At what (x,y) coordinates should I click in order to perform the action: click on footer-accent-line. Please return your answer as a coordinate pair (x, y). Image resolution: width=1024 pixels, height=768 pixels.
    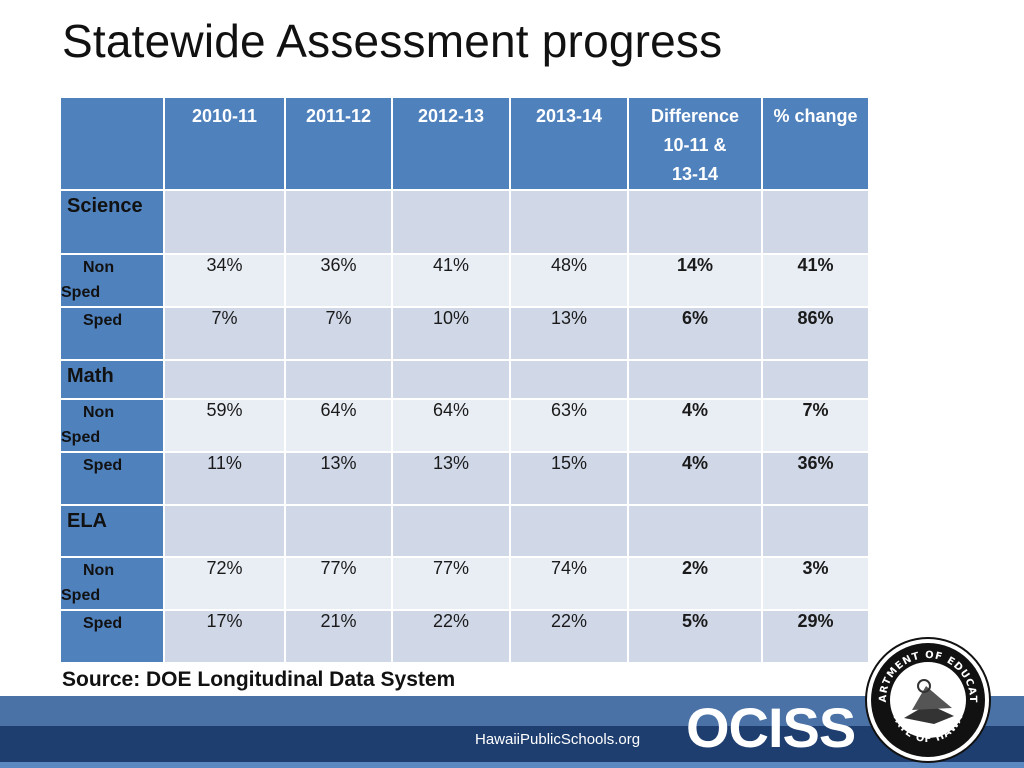
    Looking at the image, I should click on (512, 765).